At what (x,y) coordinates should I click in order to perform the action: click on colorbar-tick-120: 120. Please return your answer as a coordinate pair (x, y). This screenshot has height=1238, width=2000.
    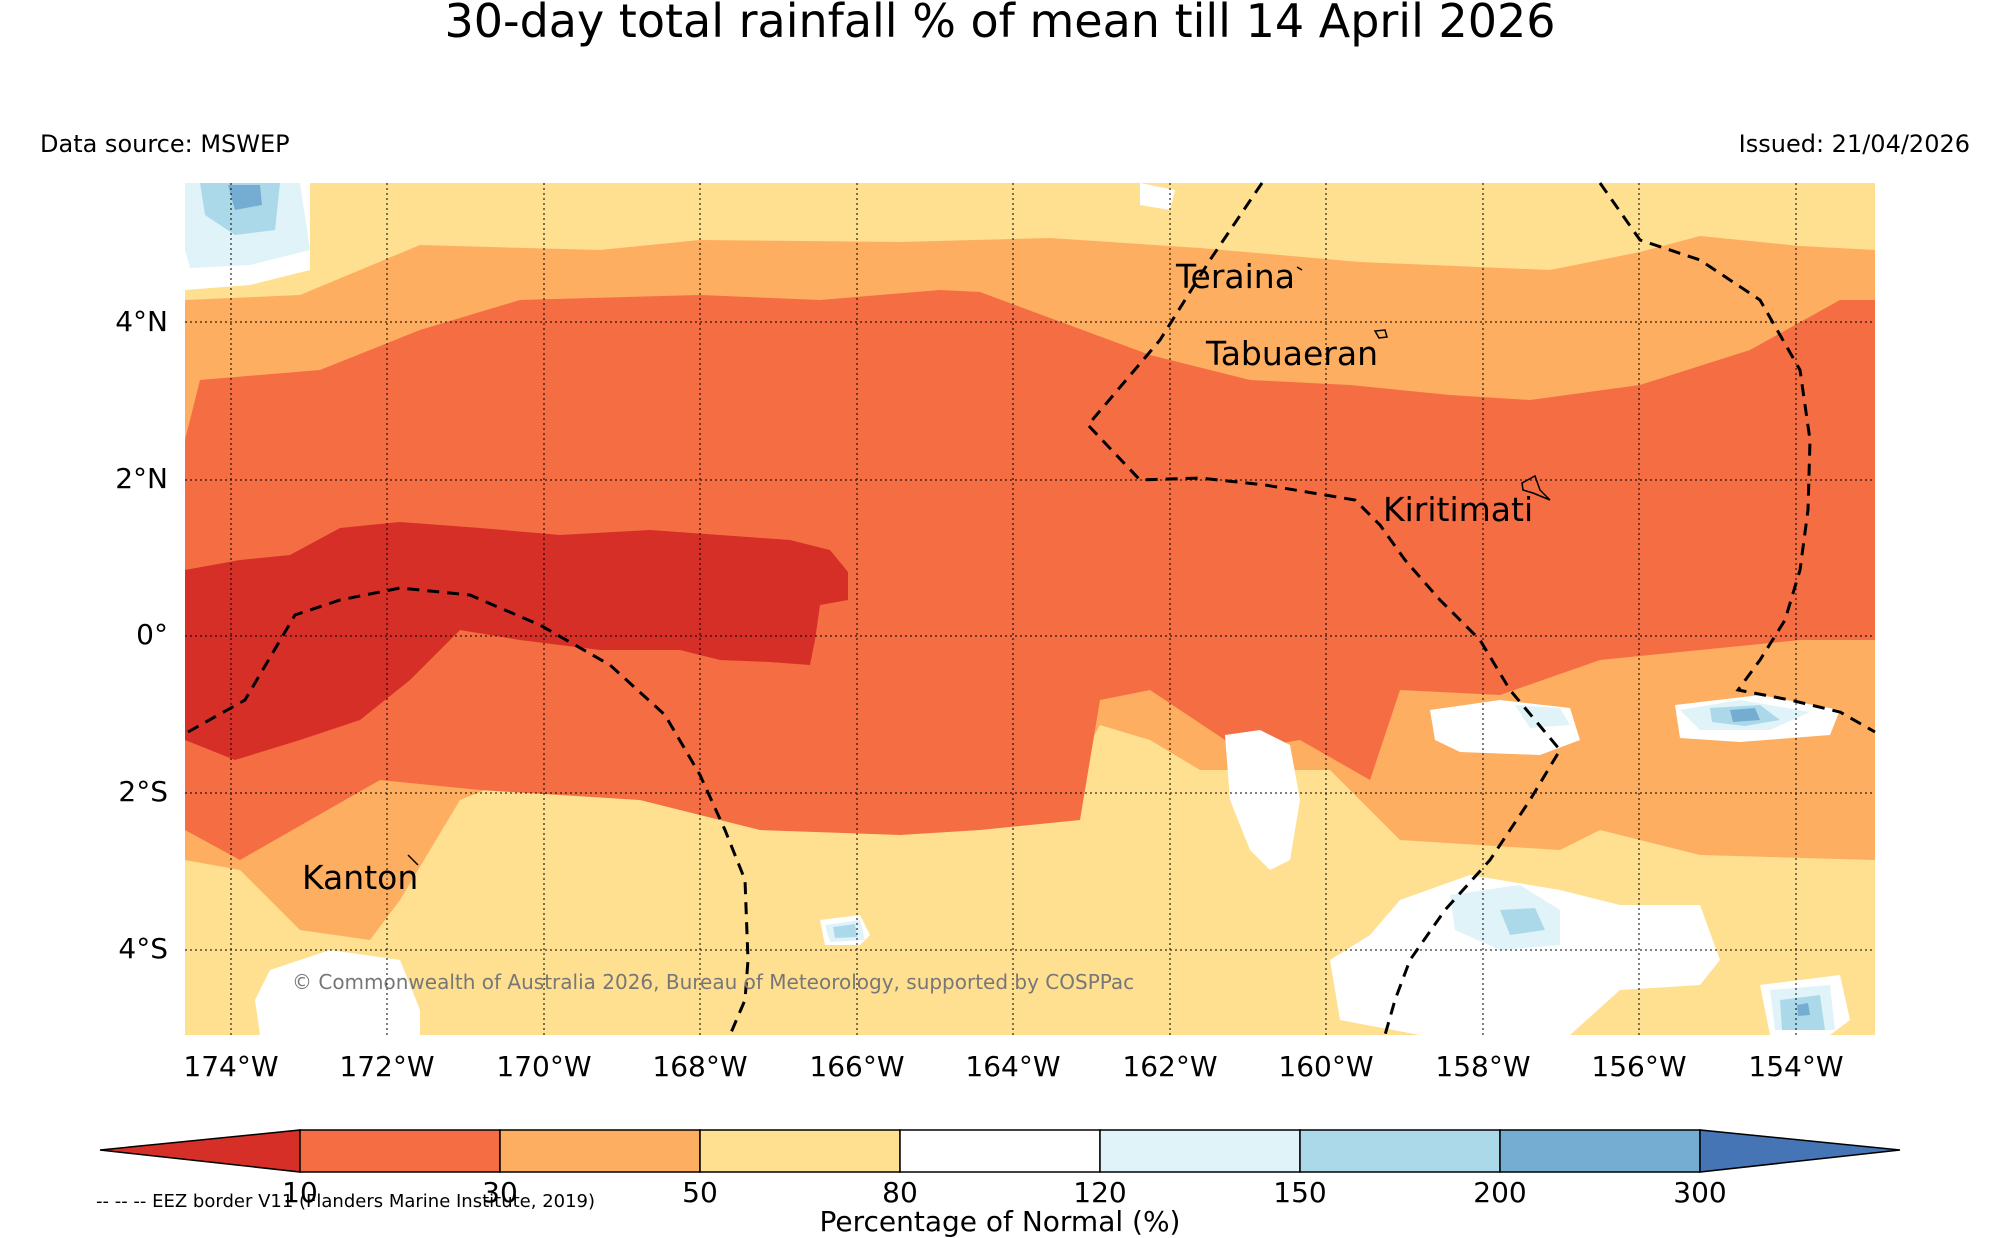
    Looking at the image, I should click on (1100, 1192).